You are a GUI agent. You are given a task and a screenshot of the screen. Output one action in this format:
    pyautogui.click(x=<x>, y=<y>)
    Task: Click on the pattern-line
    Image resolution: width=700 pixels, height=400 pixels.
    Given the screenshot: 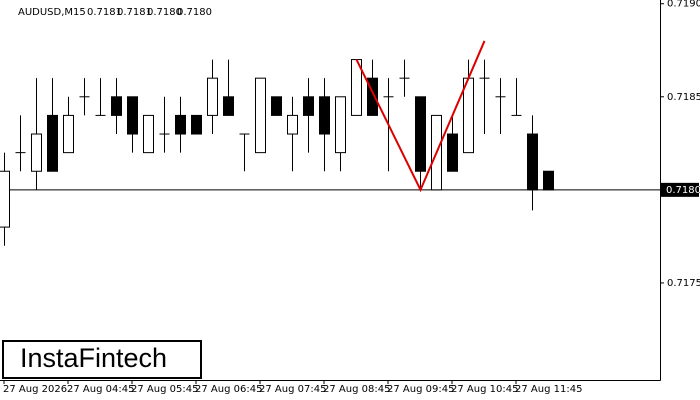 What is the action you would take?
    pyautogui.click(x=420, y=116)
    